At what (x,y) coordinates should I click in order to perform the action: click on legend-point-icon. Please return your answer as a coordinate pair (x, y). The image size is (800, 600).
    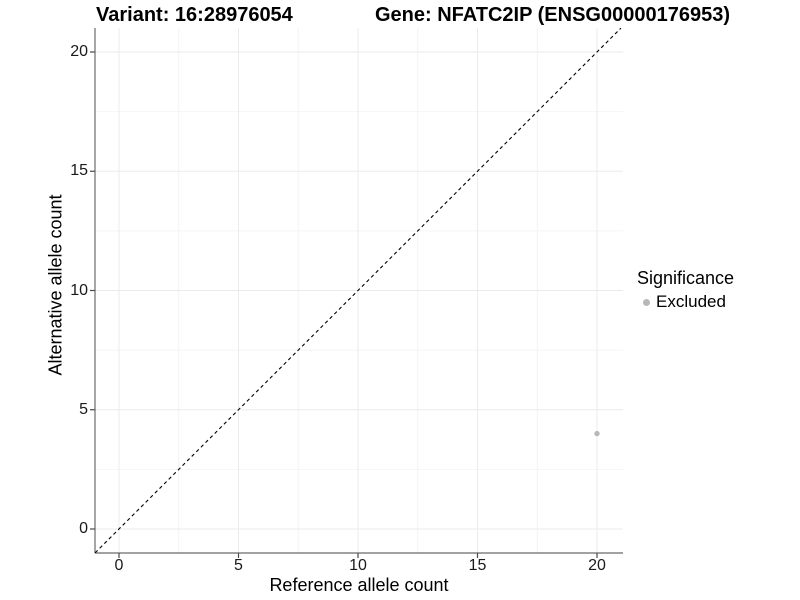
    Looking at the image, I should click on (646, 302).